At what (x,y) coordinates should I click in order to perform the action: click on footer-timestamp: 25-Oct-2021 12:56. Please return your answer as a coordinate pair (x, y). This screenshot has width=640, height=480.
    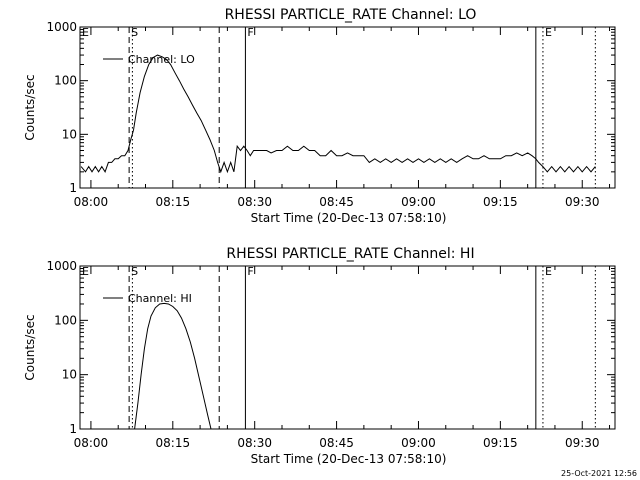
    Looking at the image, I should click on (599, 473).